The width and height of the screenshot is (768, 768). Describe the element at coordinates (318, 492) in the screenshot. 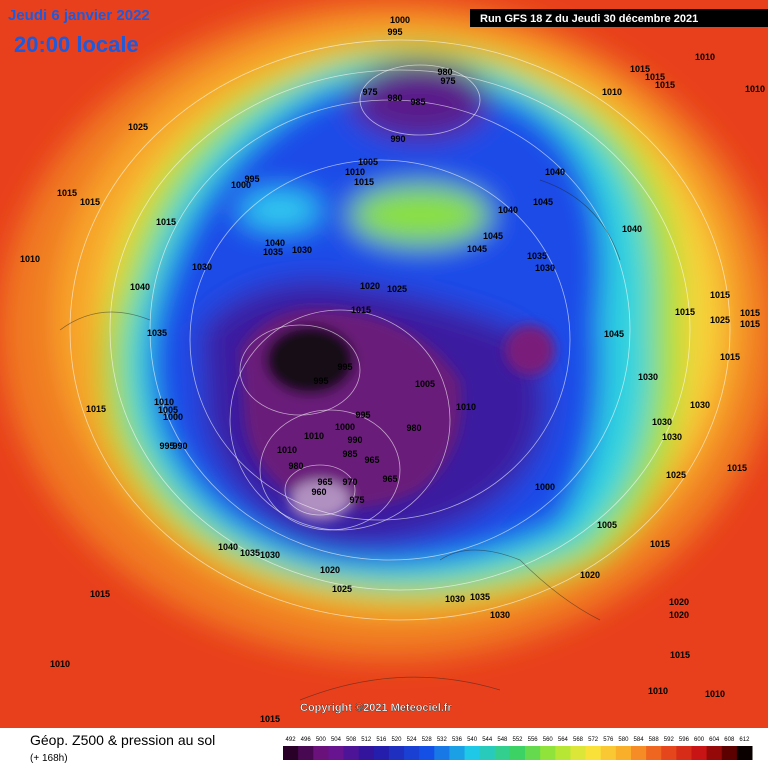

I see `isobar-label: 960` at that location.